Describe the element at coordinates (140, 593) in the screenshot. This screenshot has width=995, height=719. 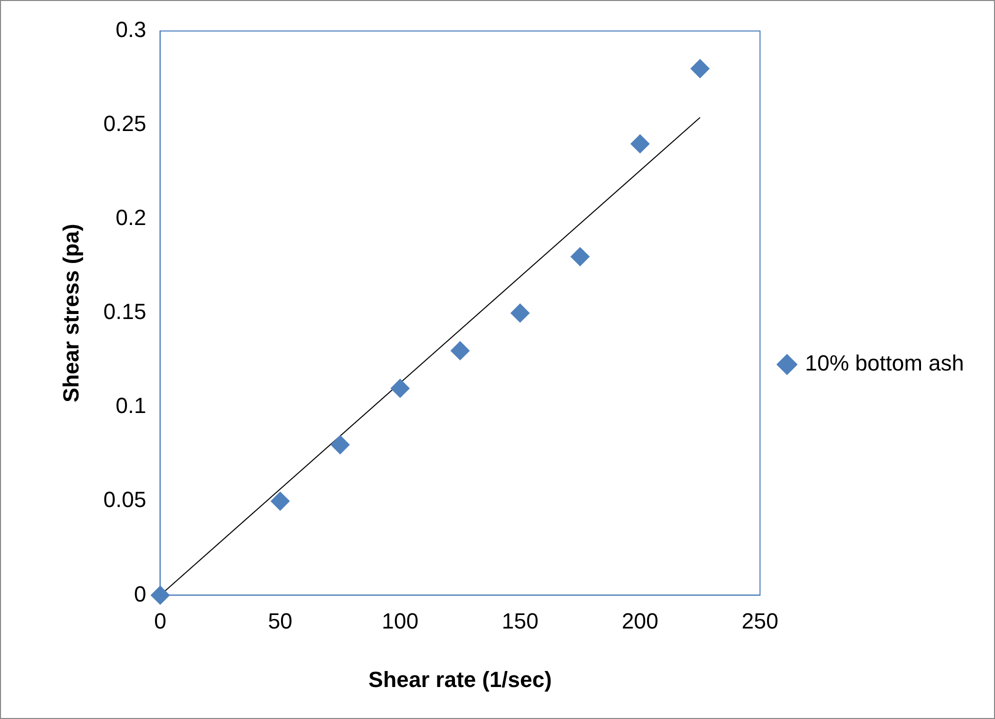
I see `y-tick-label: 0` at that location.